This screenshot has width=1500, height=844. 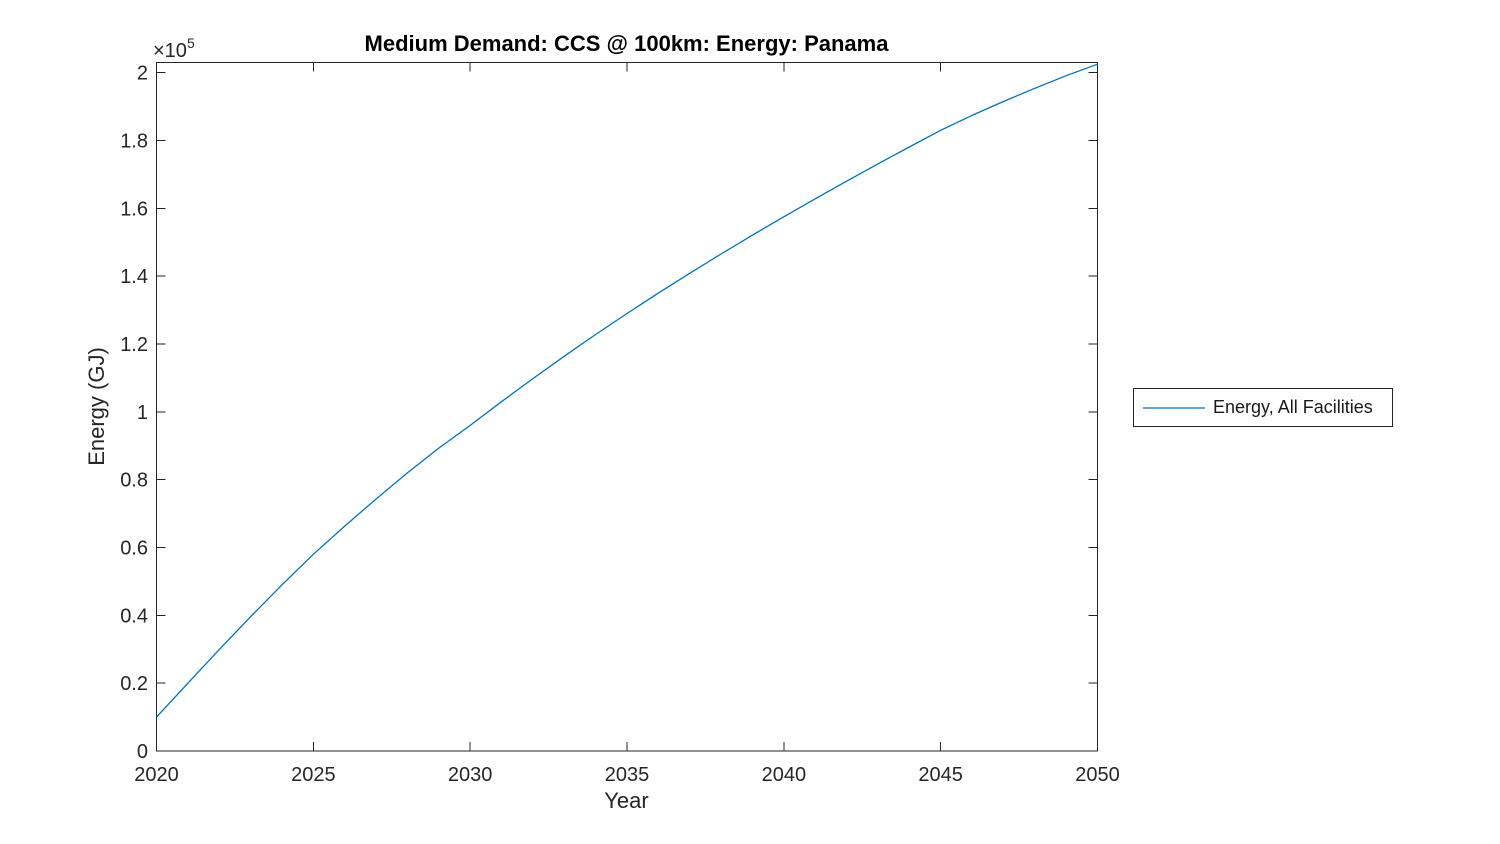 I want to click on legend-line-sample, so click(x=1174, y=407).